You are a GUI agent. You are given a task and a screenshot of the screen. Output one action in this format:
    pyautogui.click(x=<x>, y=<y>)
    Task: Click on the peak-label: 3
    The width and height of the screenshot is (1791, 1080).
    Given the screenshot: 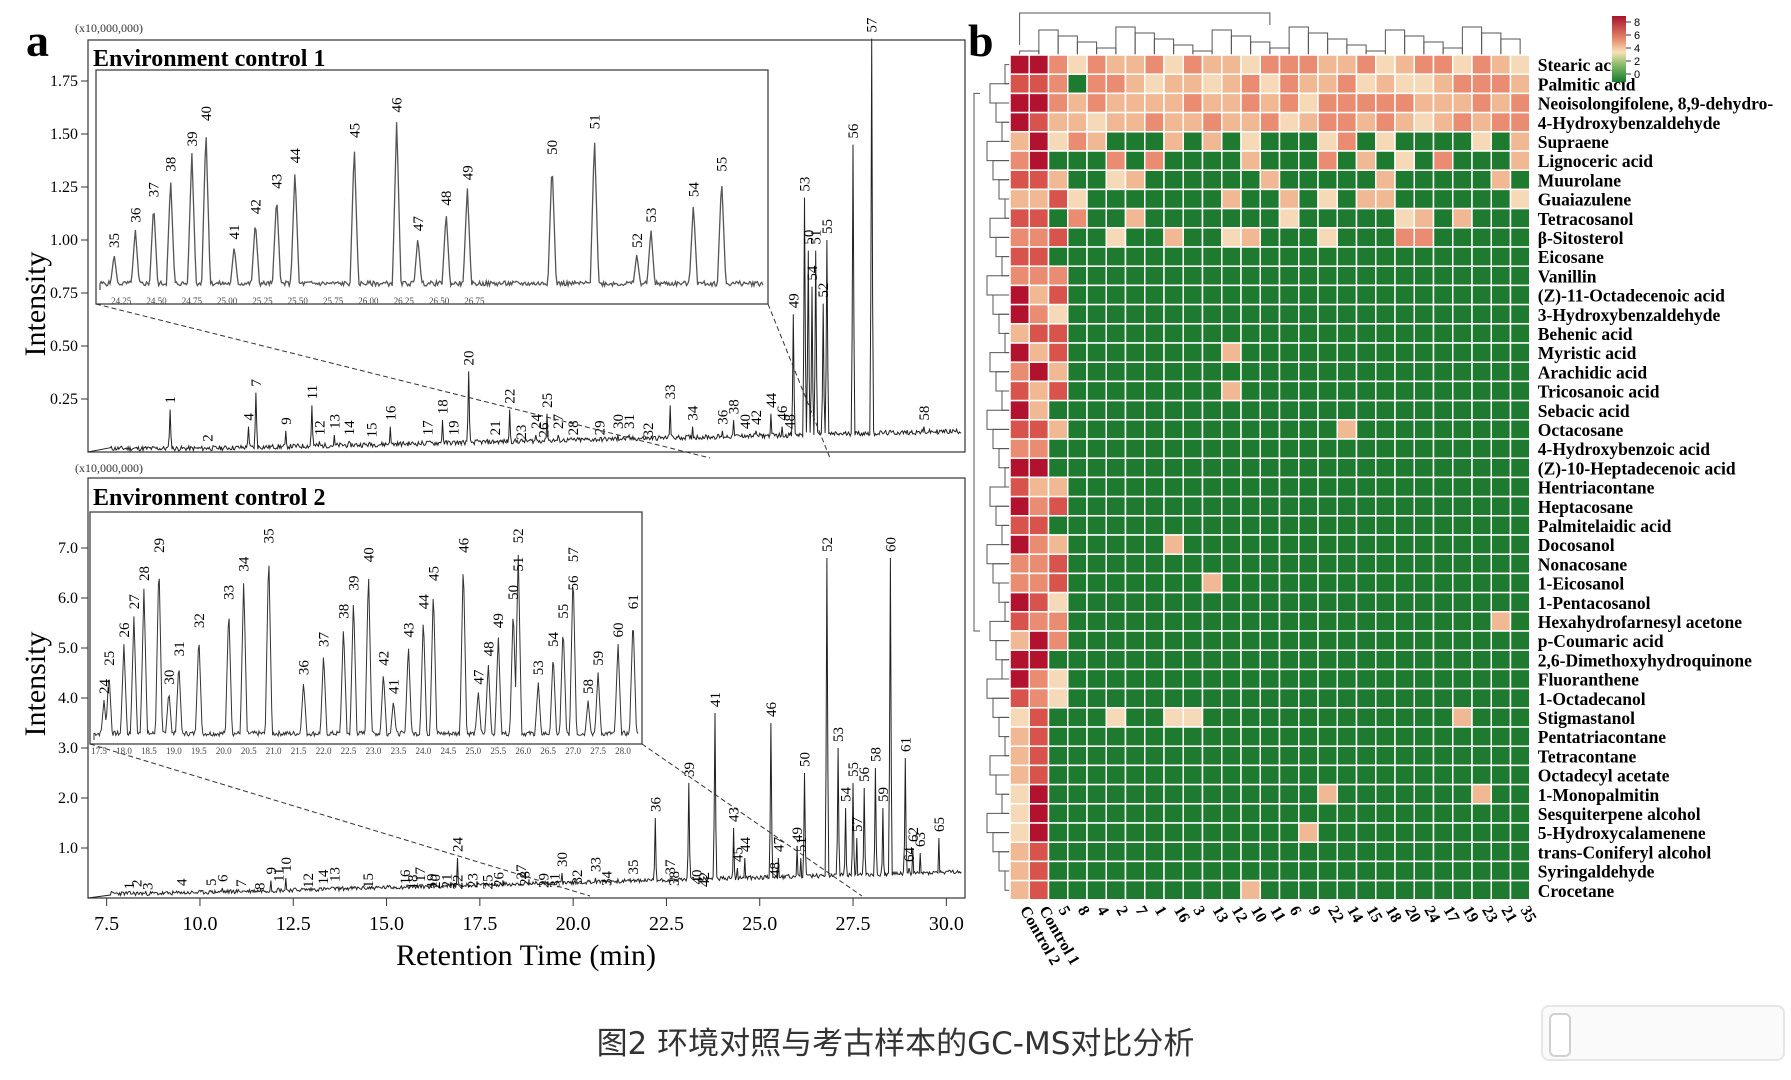 What is the action you would take?
    pyautogui.click(x=149, y=887)
    